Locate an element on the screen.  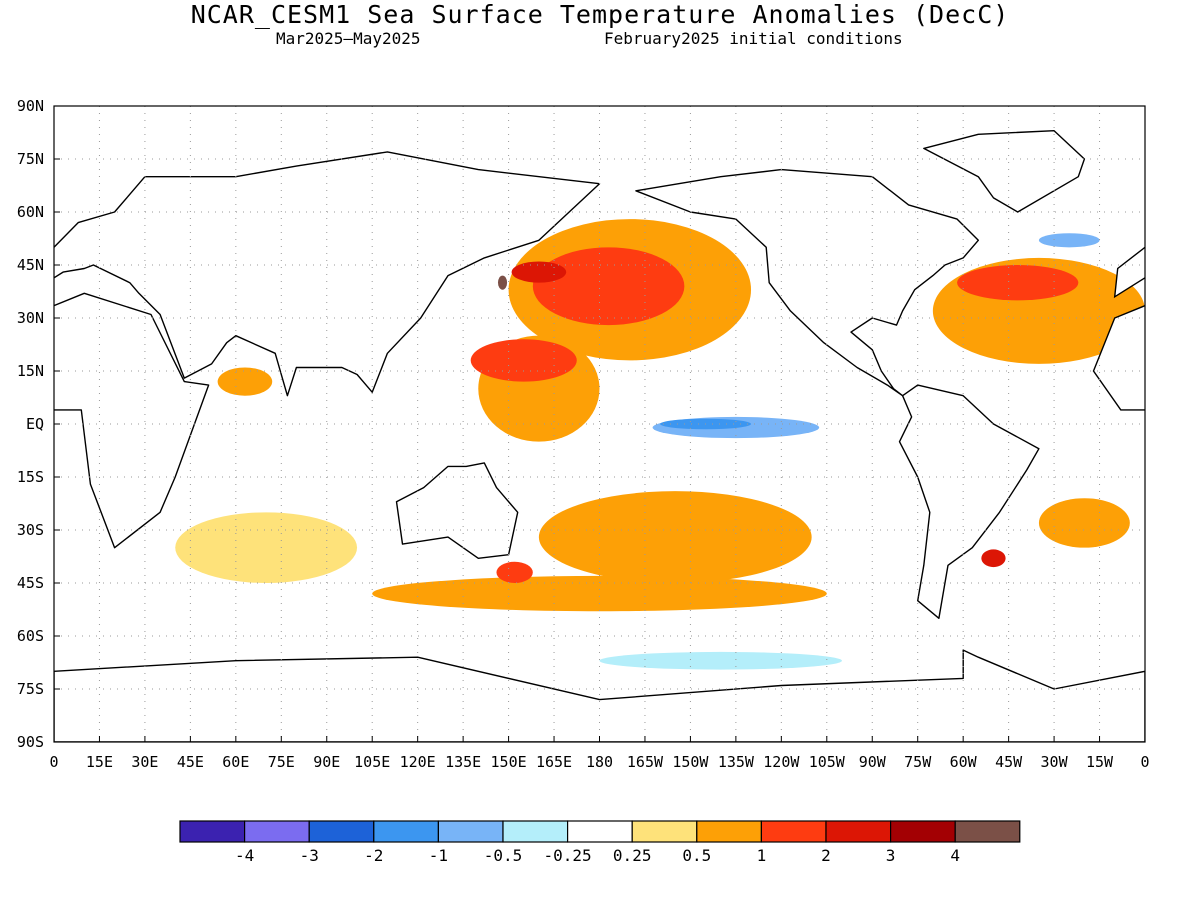
colorbar-label: -0.25 is located at coordinates (568, 855).